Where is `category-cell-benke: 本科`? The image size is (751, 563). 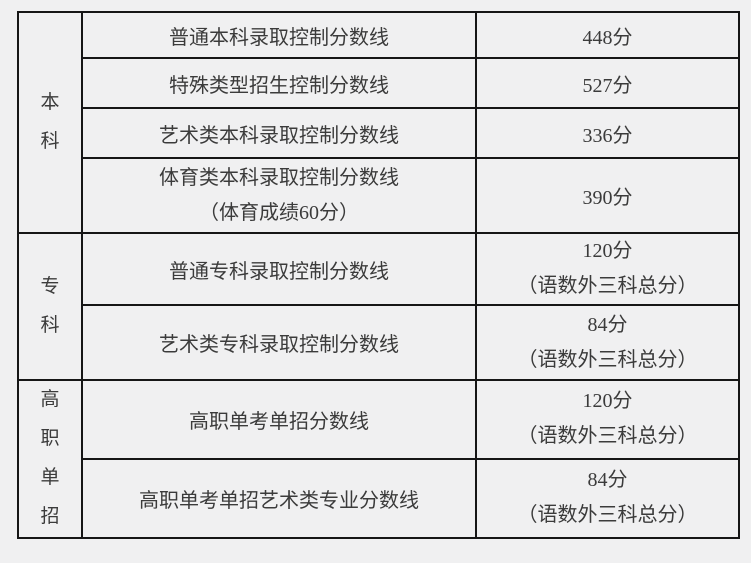 category-cell-benke: 本科 is located at coordinates (50, 122).